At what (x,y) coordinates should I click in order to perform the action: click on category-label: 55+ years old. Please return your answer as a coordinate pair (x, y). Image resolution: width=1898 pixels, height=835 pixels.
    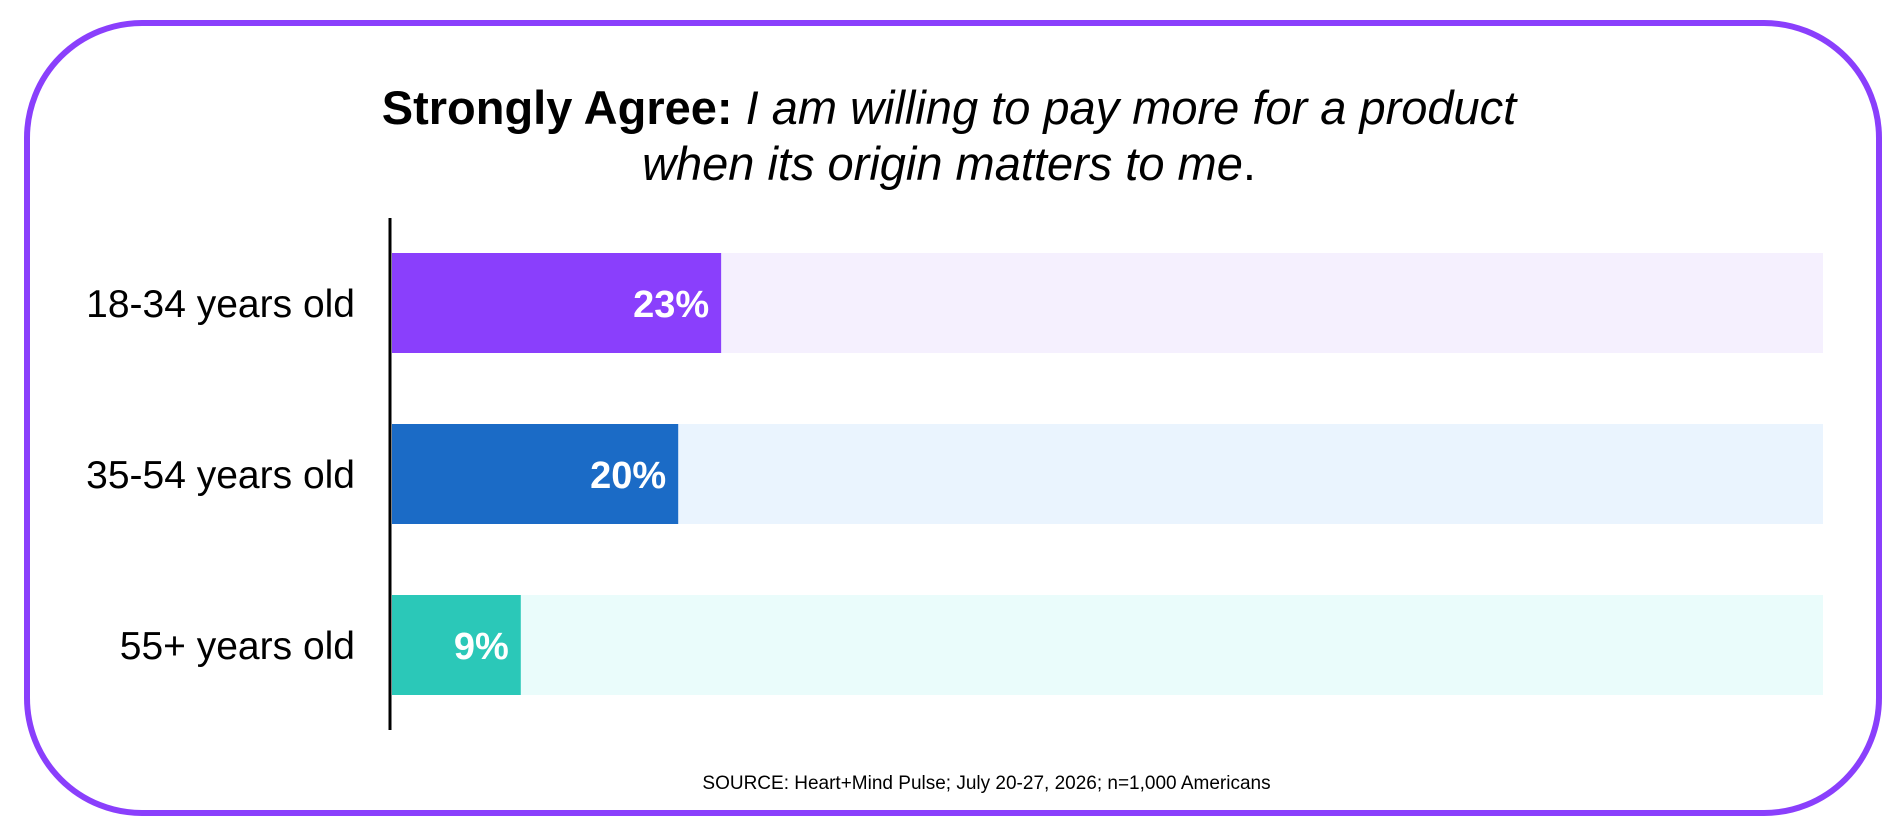
    Looking at the image, I should click on (237, 646).